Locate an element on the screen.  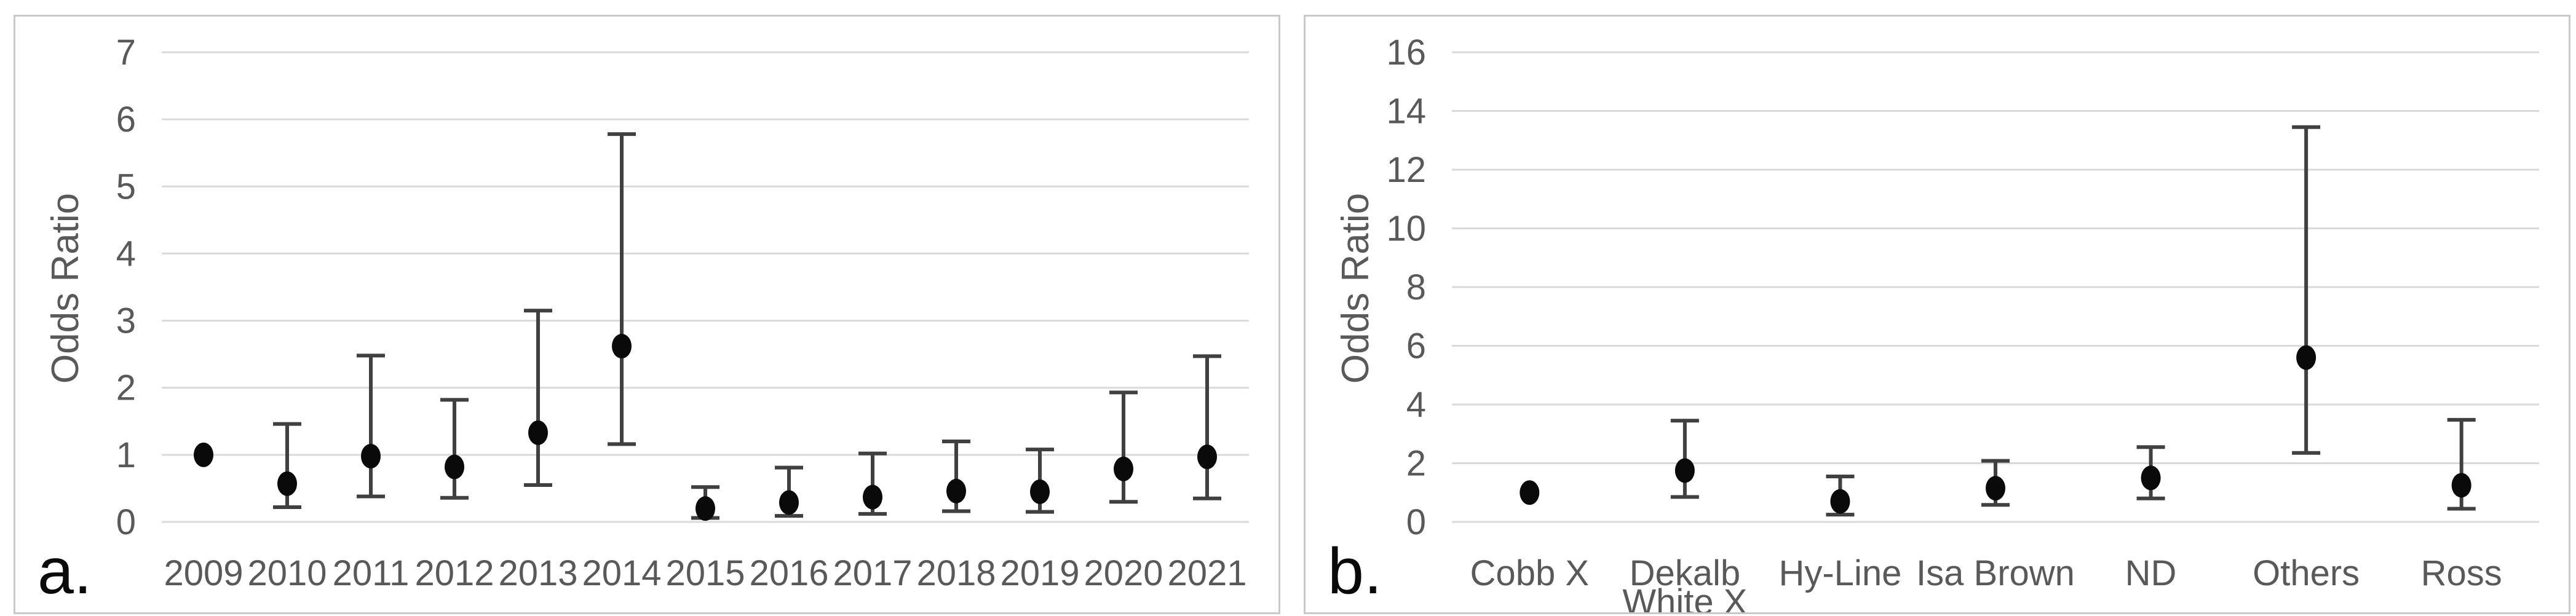
x-tick-label: 2016 is located at coordinates (788, 573).